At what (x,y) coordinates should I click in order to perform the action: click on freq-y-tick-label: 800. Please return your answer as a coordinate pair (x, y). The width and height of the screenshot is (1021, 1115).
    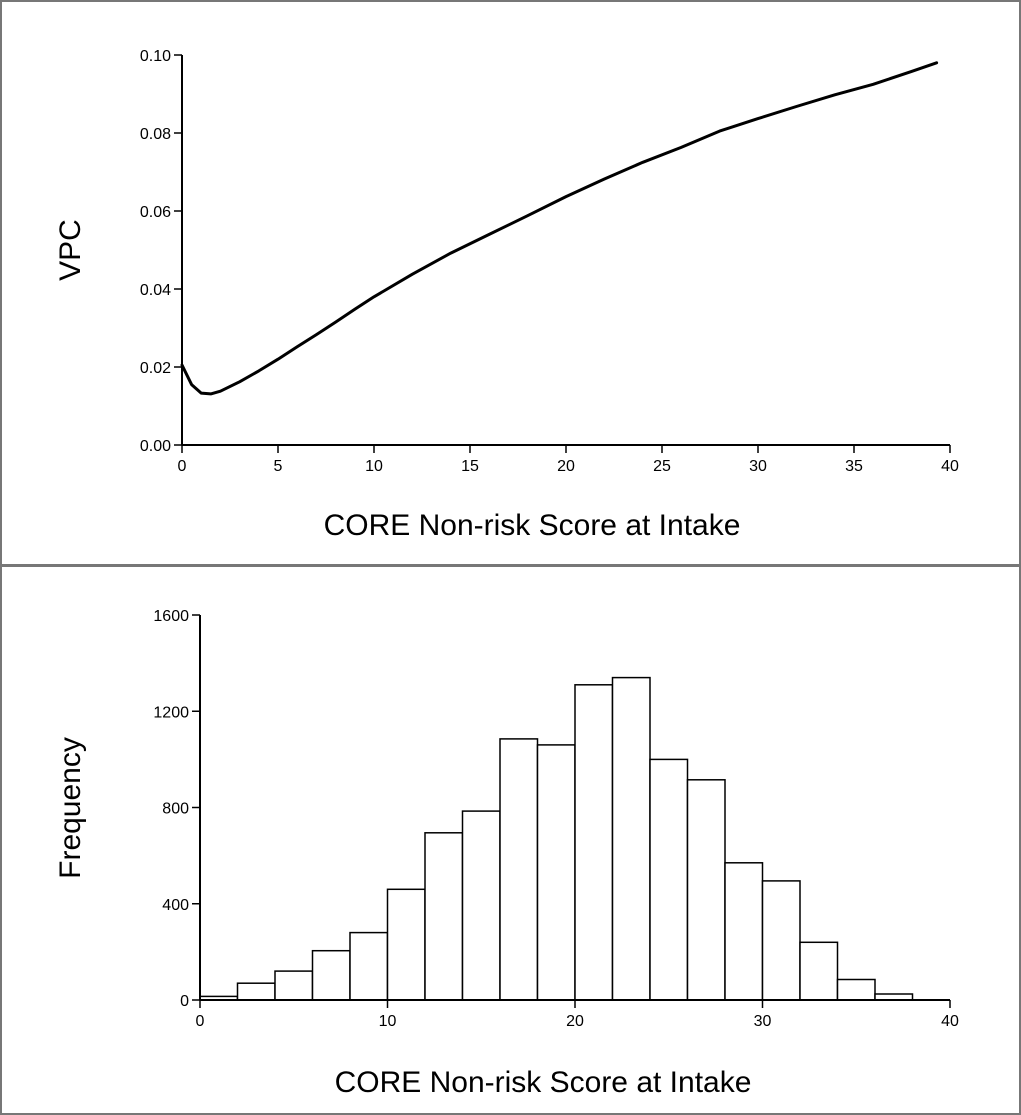
    Looking at the image, I should click on (175, 809).